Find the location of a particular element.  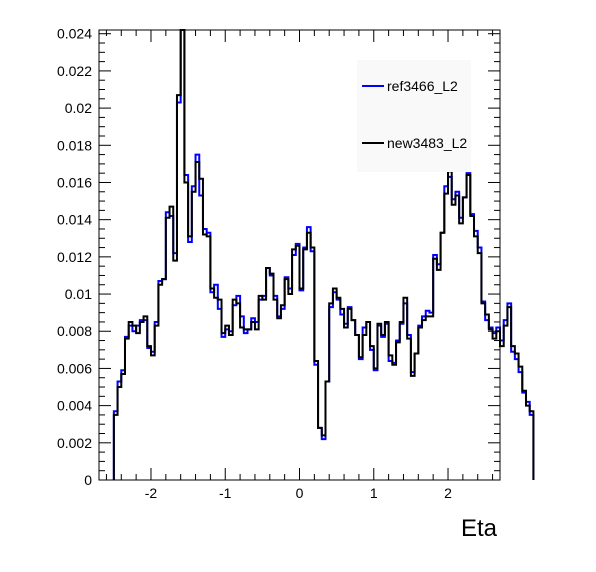

y-tick-label: 0.024 is located at coordinates (74, 34).